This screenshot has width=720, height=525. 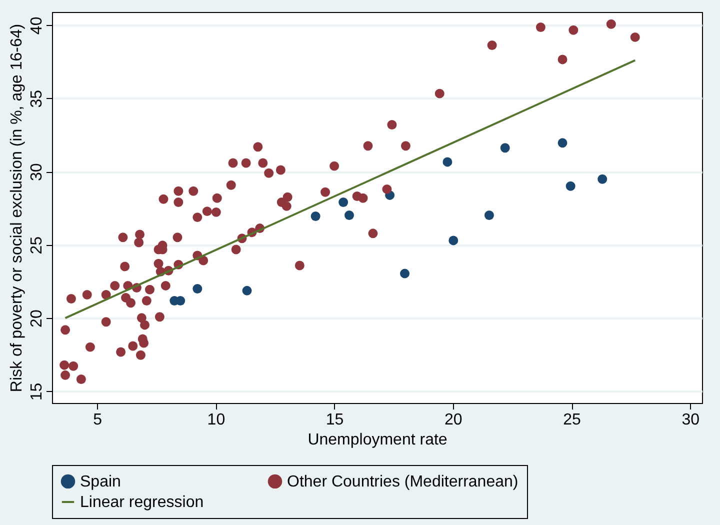 What do you see at coordinates (97, 420) in the screenshot?
I see `x-tick-label: 5` at bounding box center [97, 420].